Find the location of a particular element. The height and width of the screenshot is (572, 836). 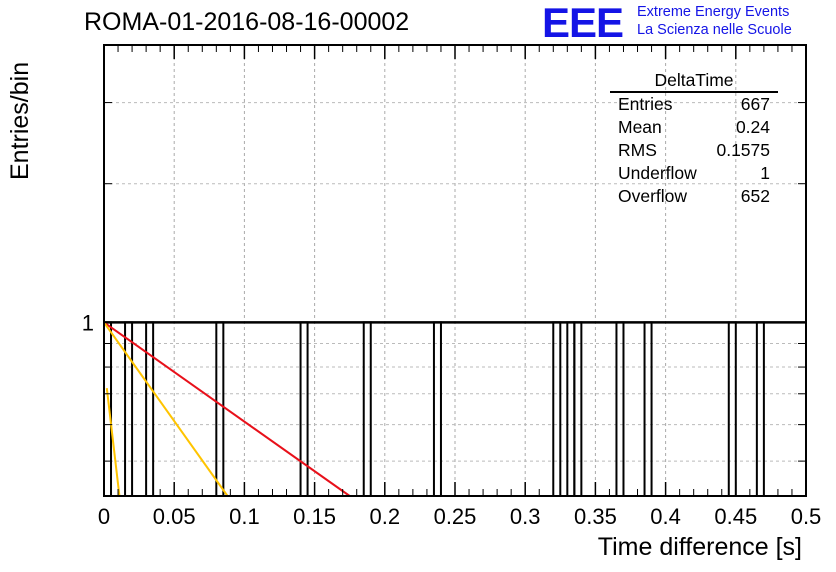

stats-row: Mean 0.24 is located at coordinates (694, 127).